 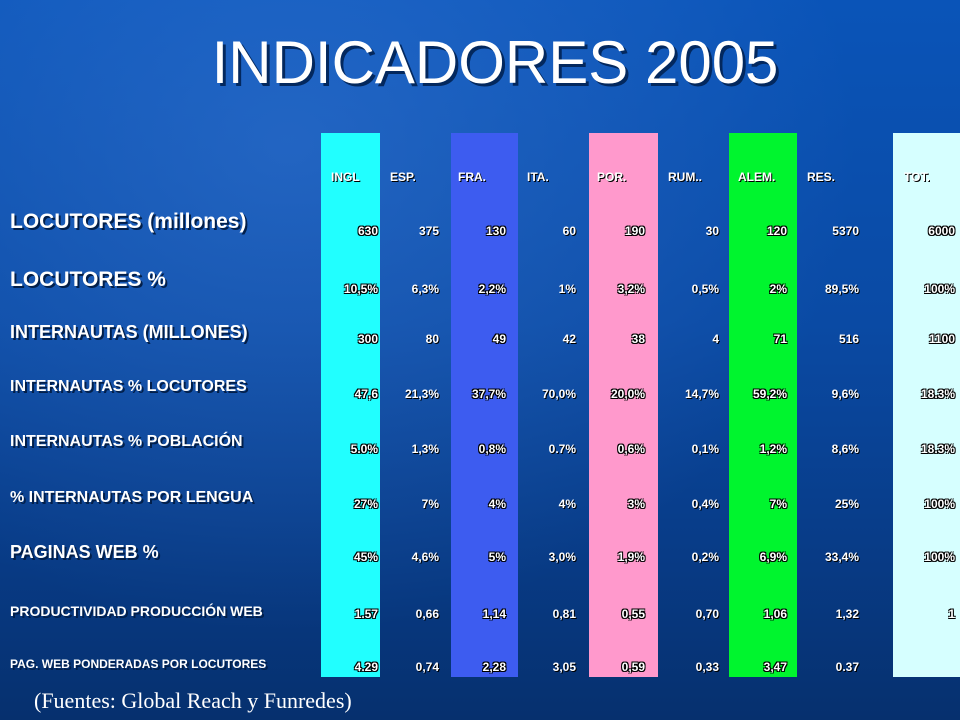 What do you see at coordinates (427, 614) in the screenshot?
I see `cell-esp-row-8: 0,66` at bounding box center [427, 614].